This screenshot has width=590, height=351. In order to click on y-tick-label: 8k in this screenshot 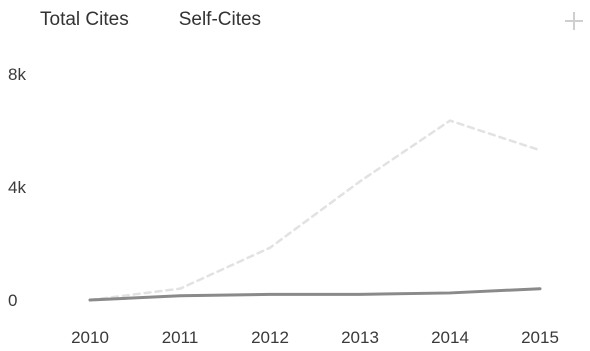, I will do `click(17, 74)`.